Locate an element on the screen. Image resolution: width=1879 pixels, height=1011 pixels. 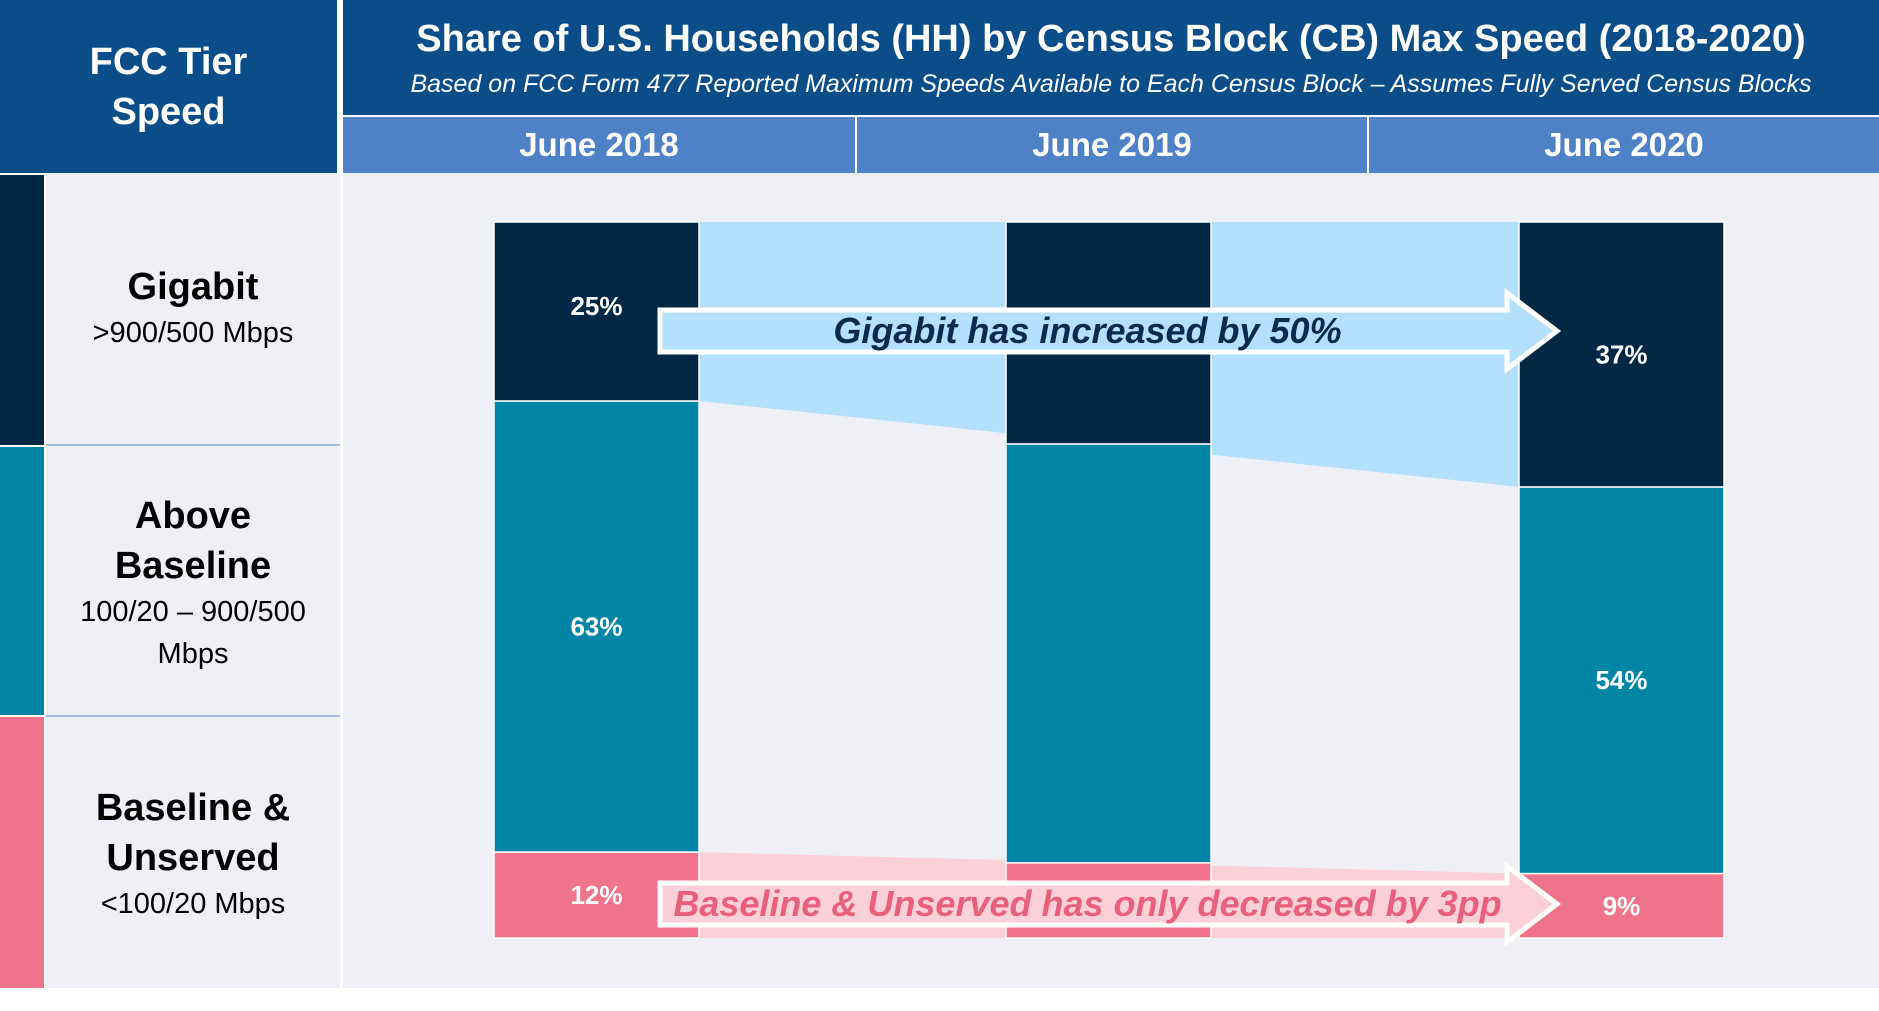
tier-name: Gigabit is located at coordinates (193, 287).